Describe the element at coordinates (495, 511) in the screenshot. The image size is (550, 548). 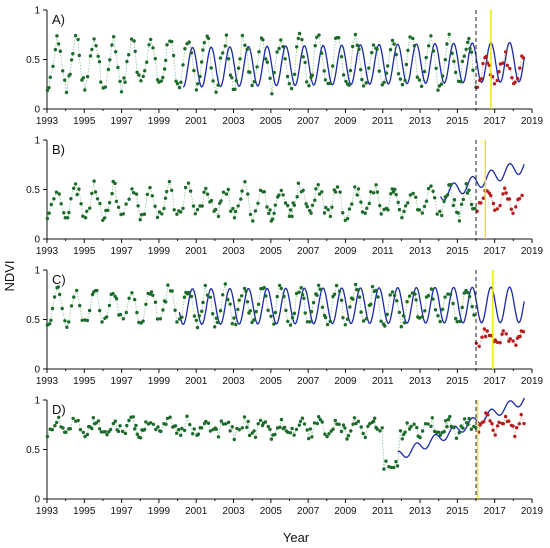
I see `x-tick-label: 2017` at that location.